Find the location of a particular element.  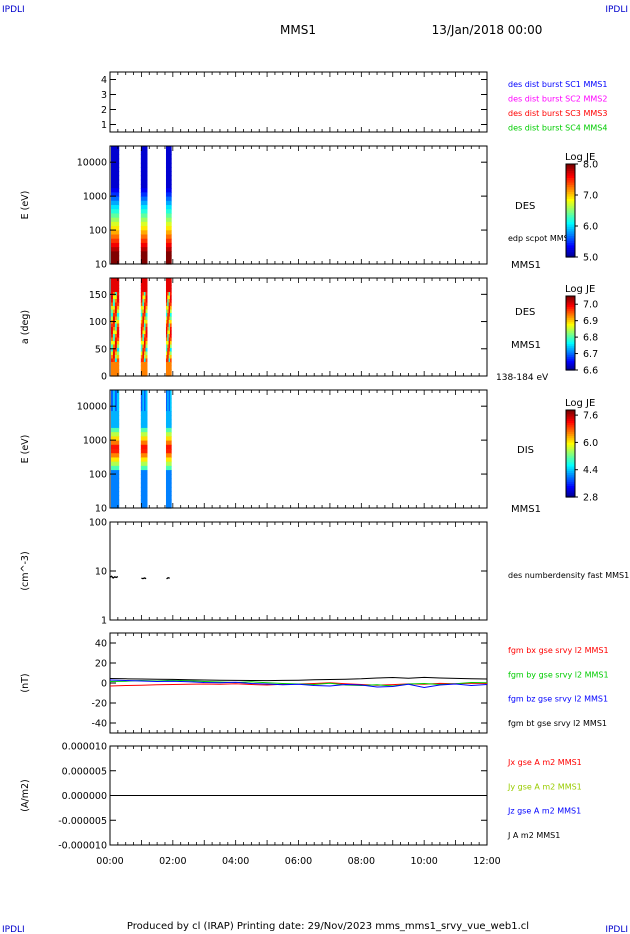

legend-entry: des dist burst SC1 MMS1 is located at coordinates (557, 84).